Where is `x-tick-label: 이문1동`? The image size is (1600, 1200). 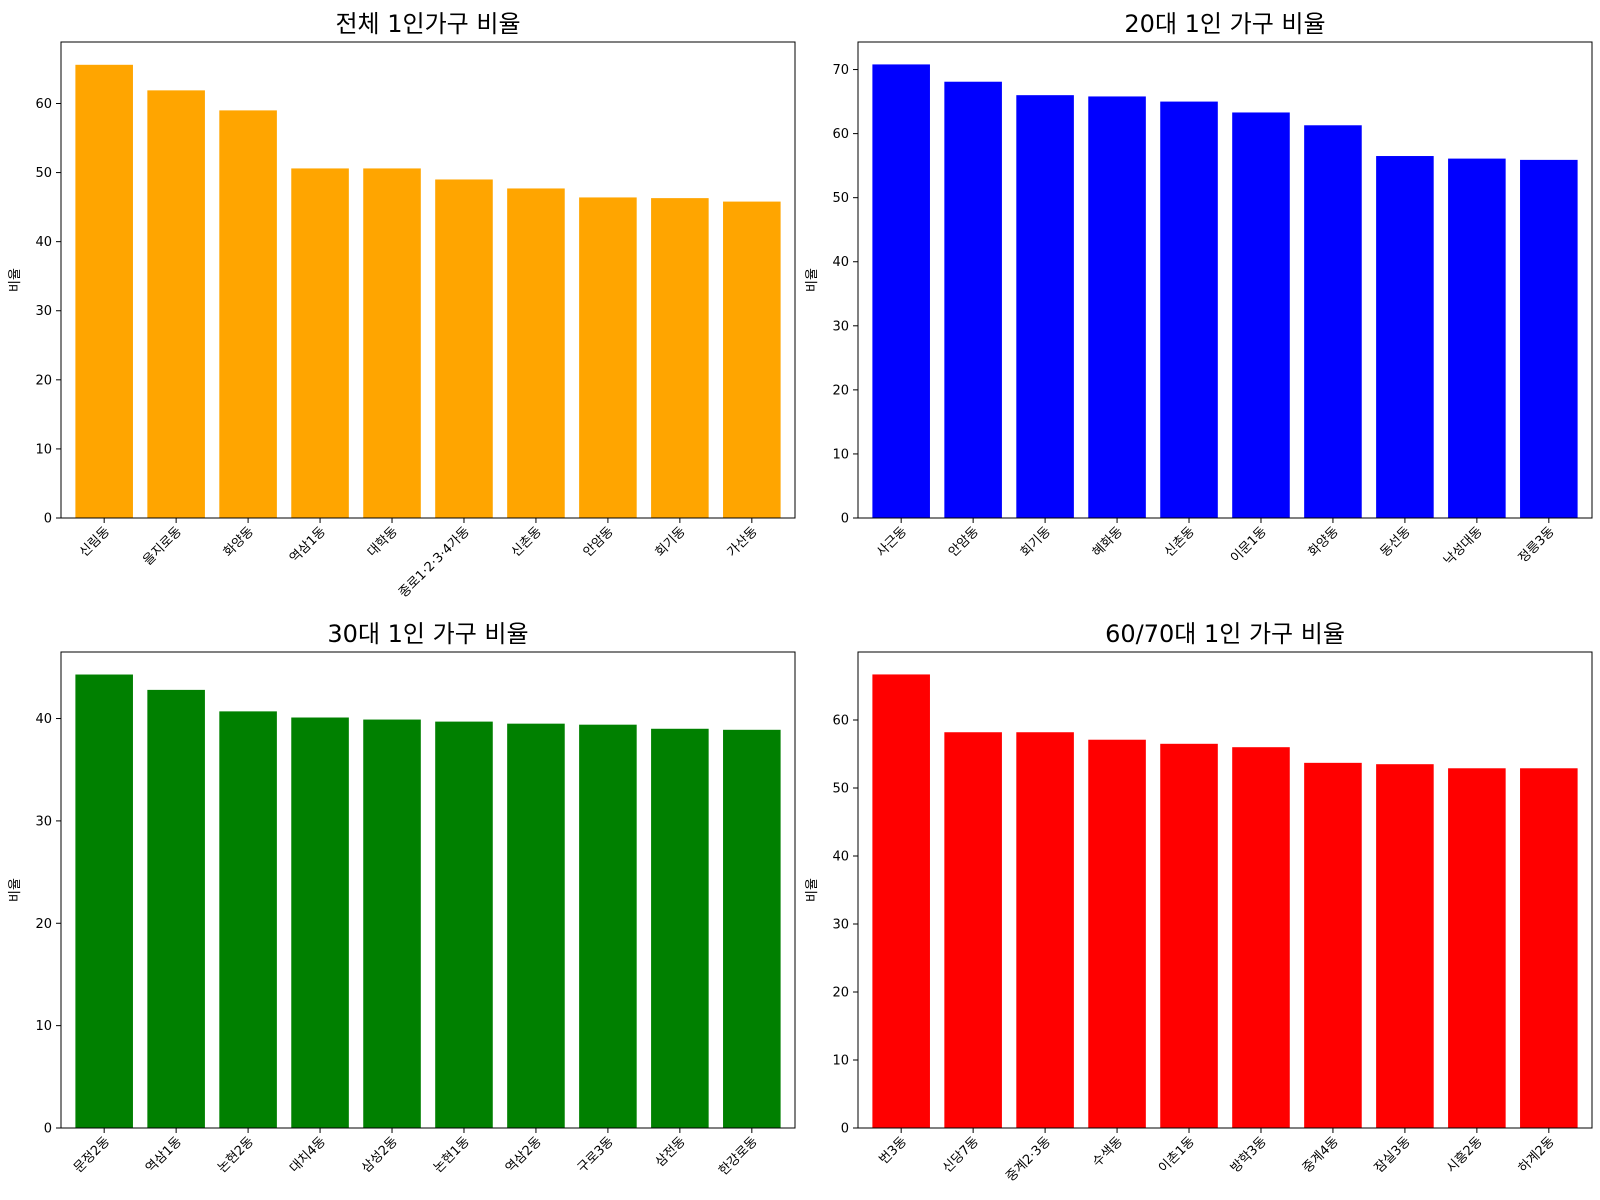
x-tick-label: 이문1동 is located at coordinates (1249, 545).